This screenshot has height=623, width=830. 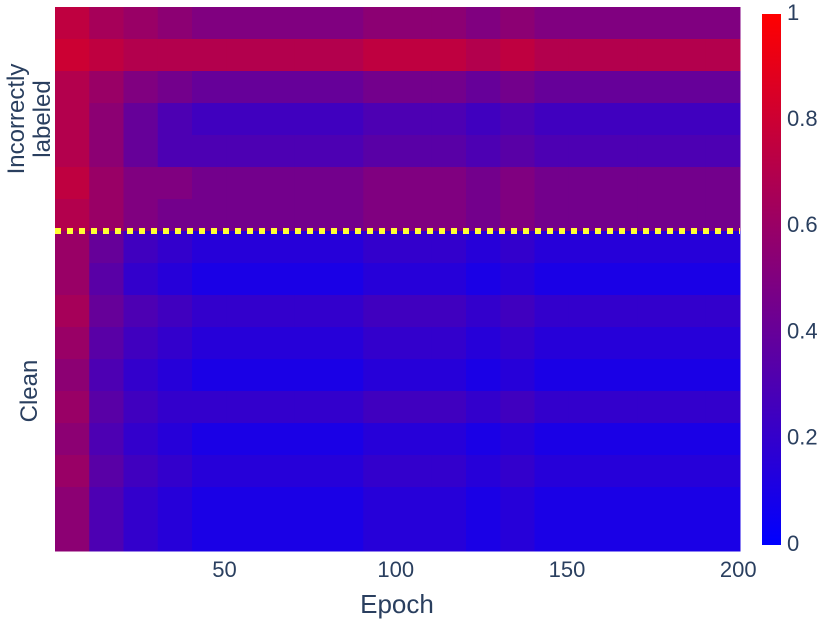 I want to click on x-tick-label: 50, so click(x=224, y=569).